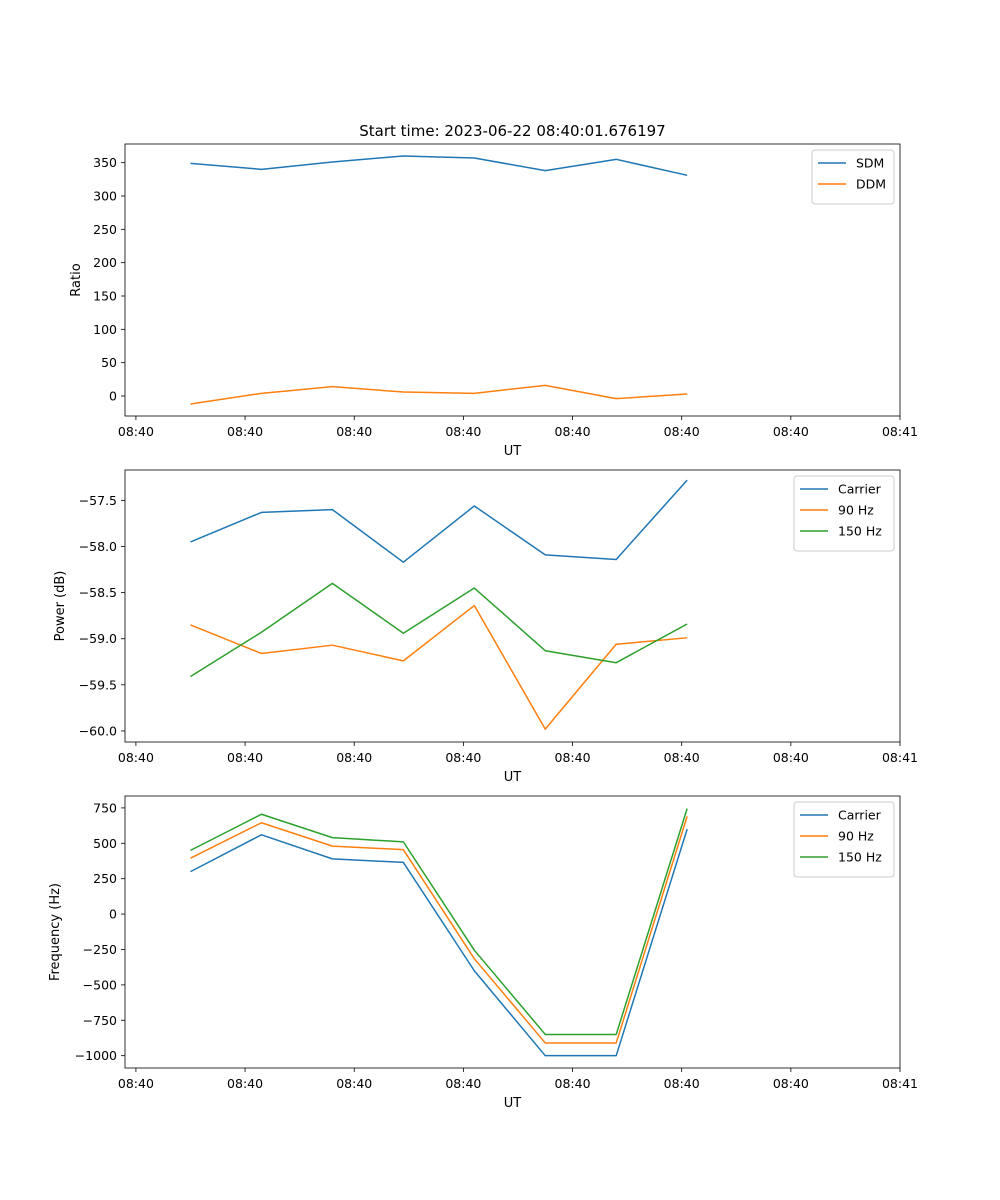 This screenshot has width=1000, height=1200. Describe the element at coordinates (100, 1020) in the screenshot. I see `y-tick-label: −750` at that location.